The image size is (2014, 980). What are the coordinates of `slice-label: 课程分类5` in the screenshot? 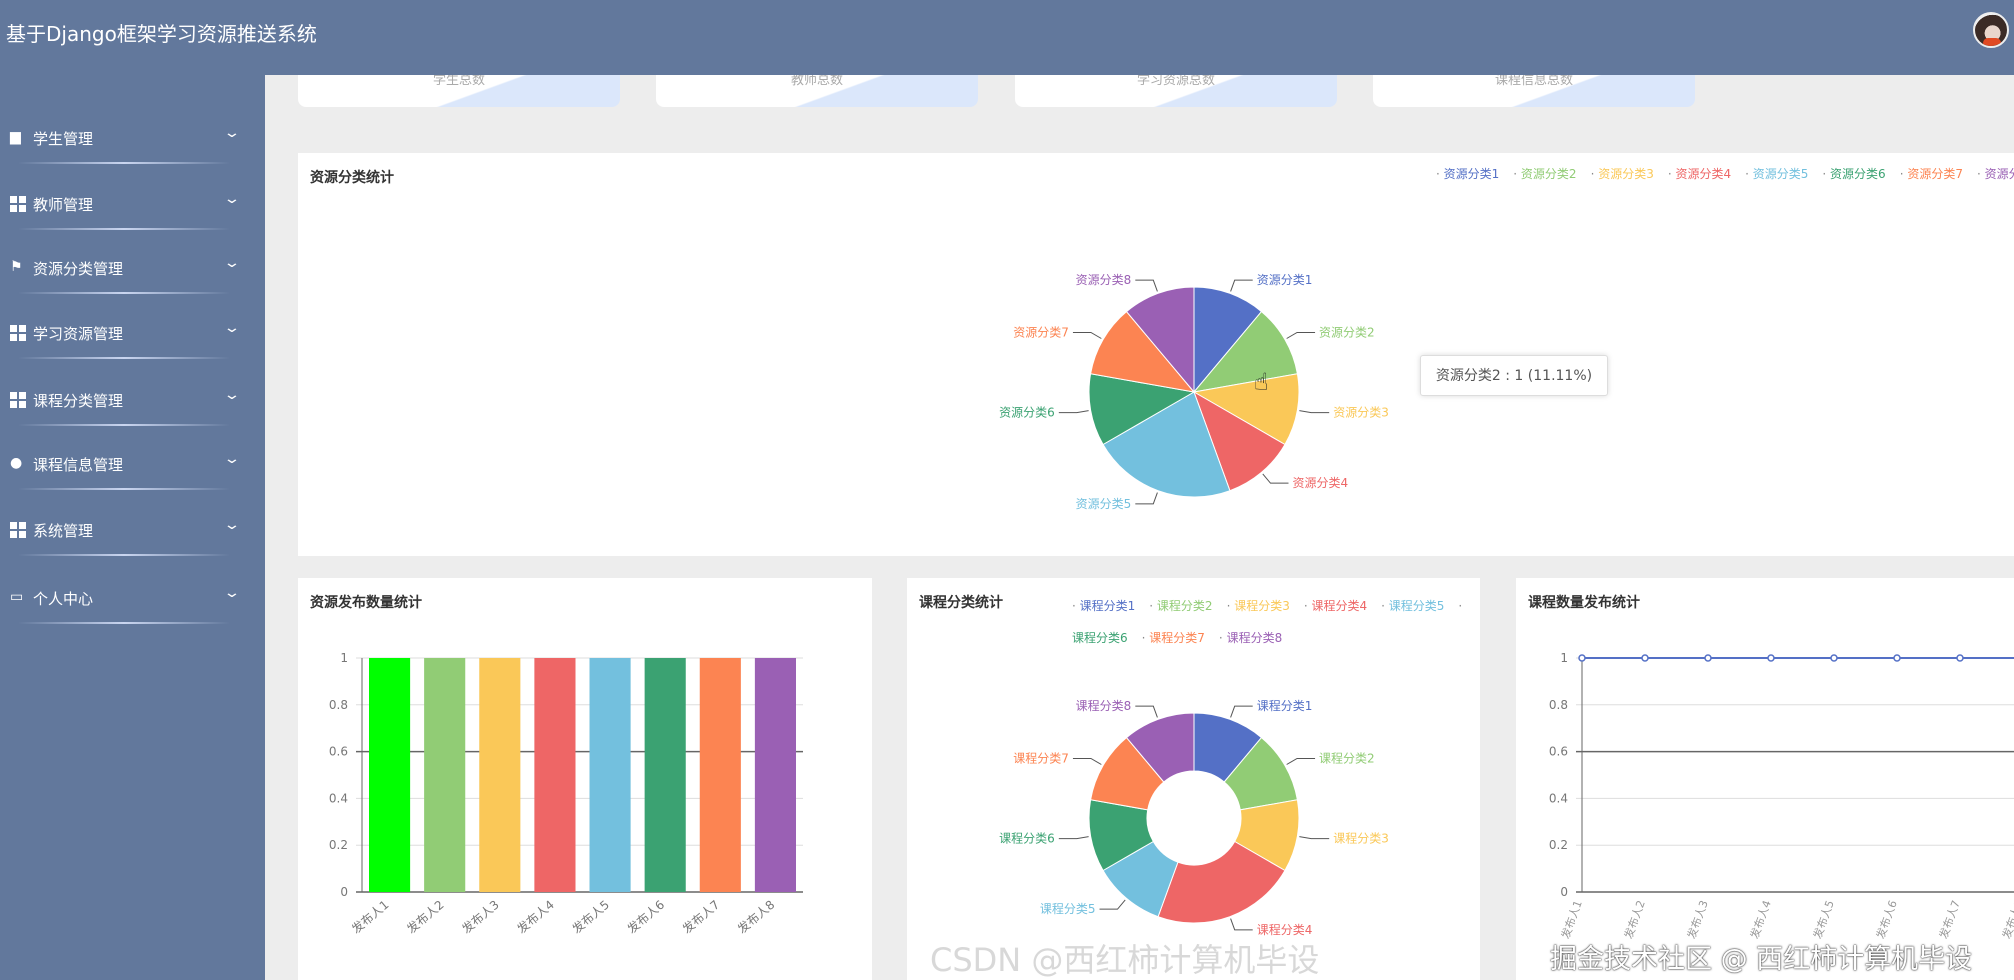 It's located at (1068, 908).